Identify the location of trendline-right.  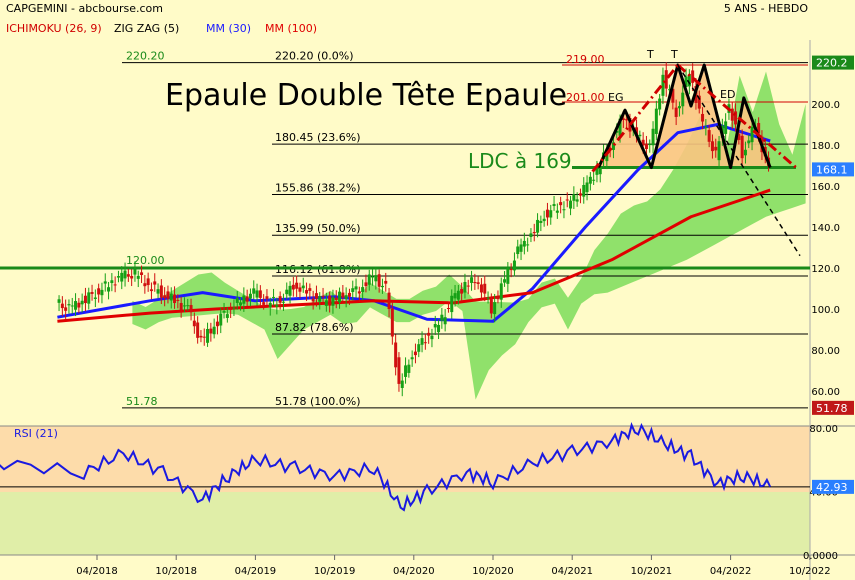
(736, 116).